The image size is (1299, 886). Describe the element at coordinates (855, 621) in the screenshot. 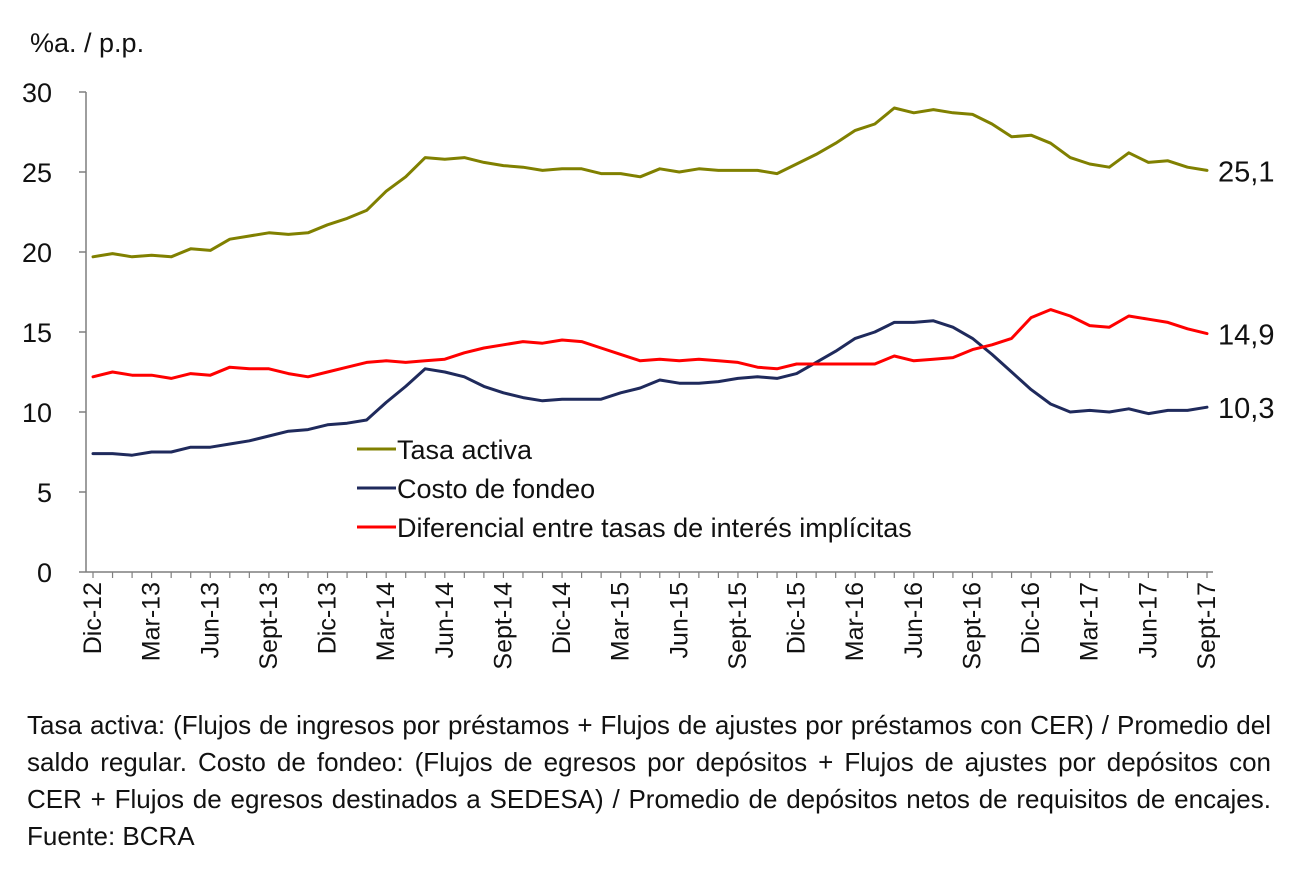

I see `x-tick-label: Mar-16` at that location.